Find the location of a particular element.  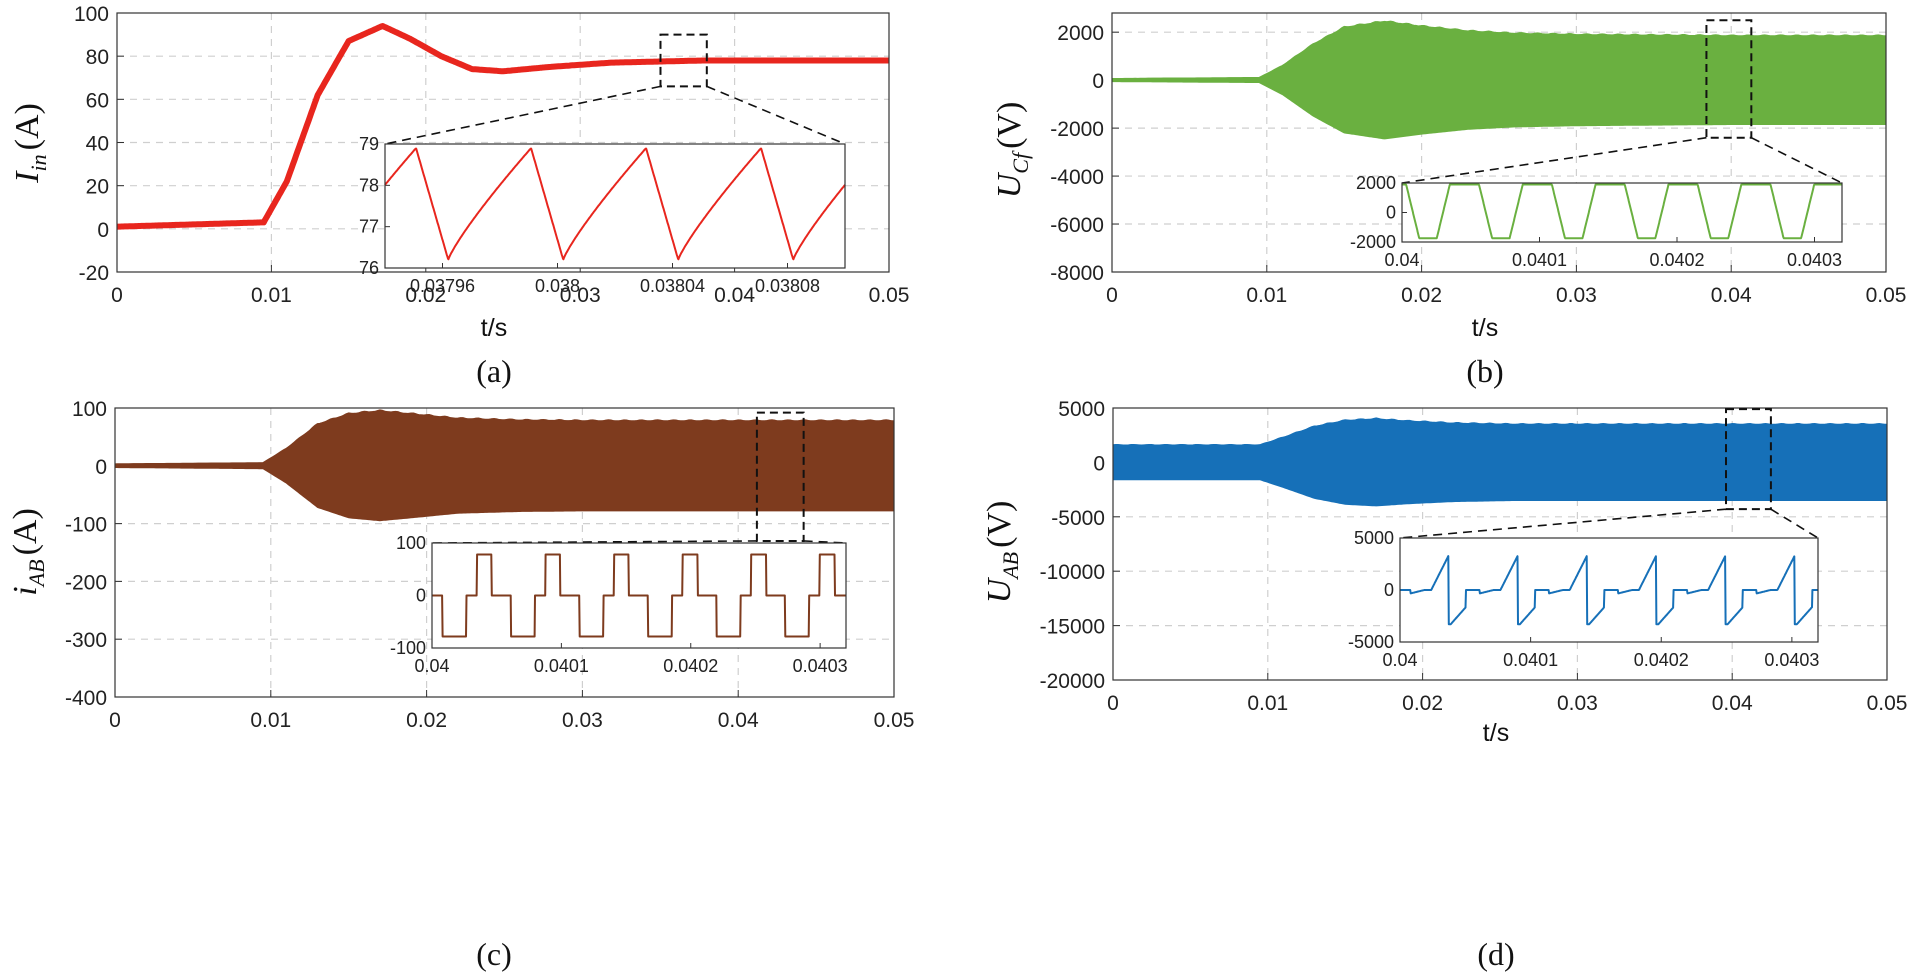

y-tick-label: -10000 is located at coordinates (1072, 572).